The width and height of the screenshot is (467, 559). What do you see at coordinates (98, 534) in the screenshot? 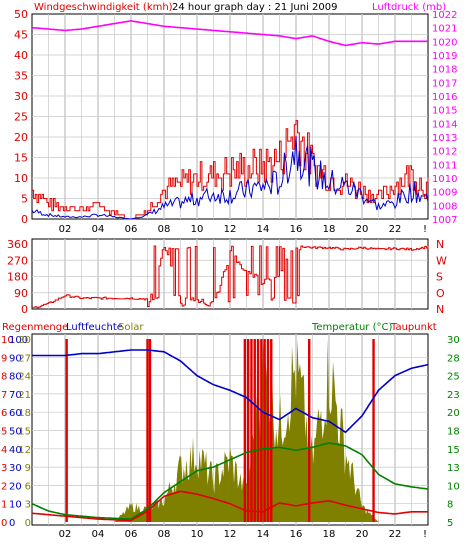
I see `x-tick-label: 04` at bounding box center [98, 534].